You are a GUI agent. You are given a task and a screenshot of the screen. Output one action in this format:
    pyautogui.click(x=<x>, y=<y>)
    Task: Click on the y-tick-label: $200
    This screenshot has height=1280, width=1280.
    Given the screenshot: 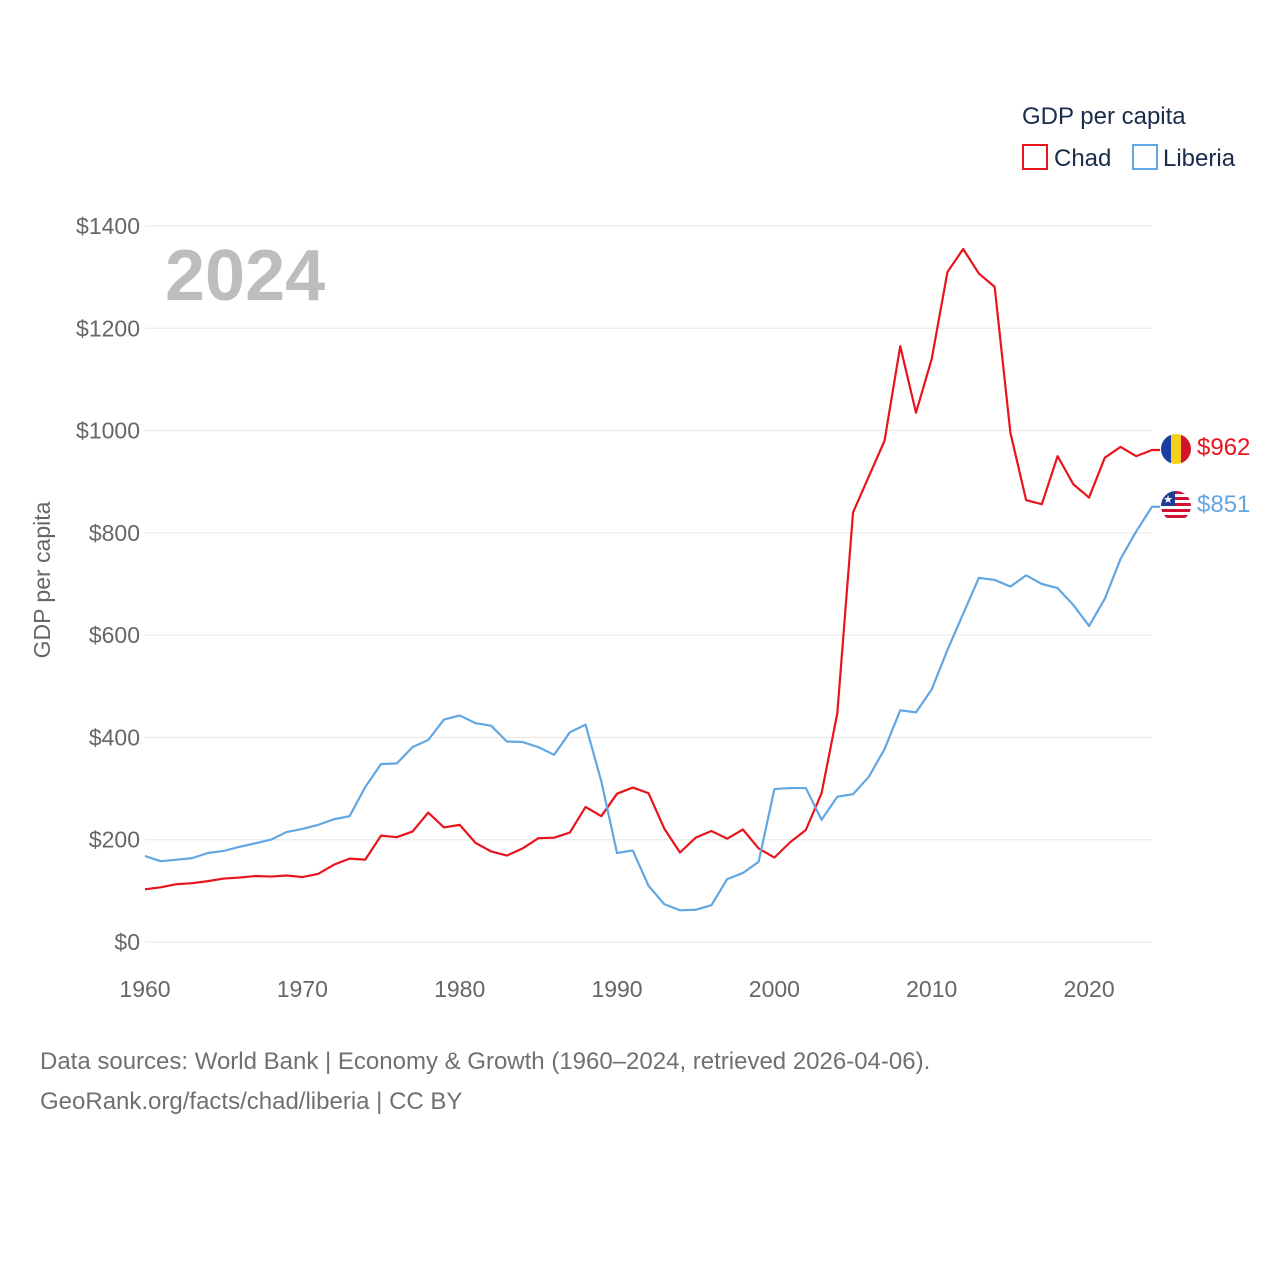 What is the action you would take?
    pyautogui.click(x=114, y=840)
    